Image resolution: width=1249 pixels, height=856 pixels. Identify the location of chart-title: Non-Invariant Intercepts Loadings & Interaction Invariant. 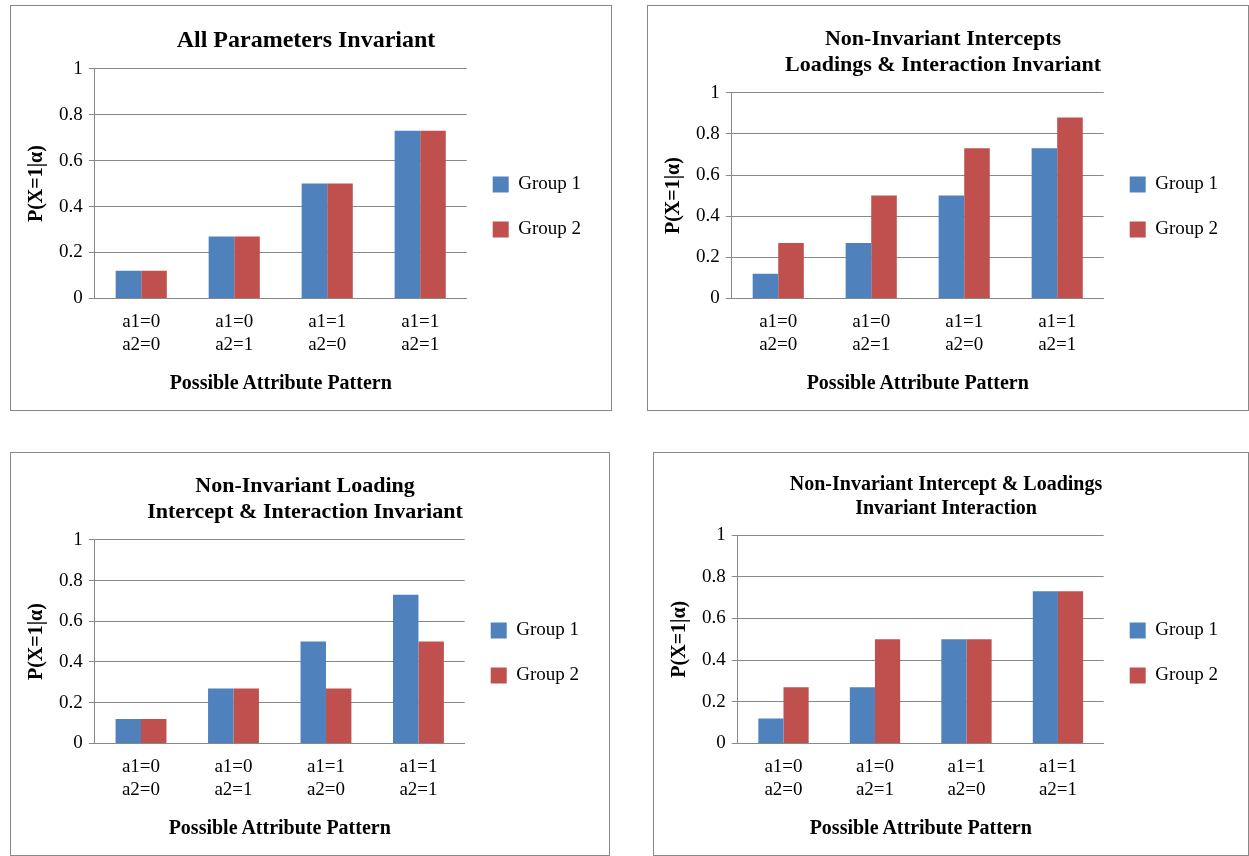
(943, 50).